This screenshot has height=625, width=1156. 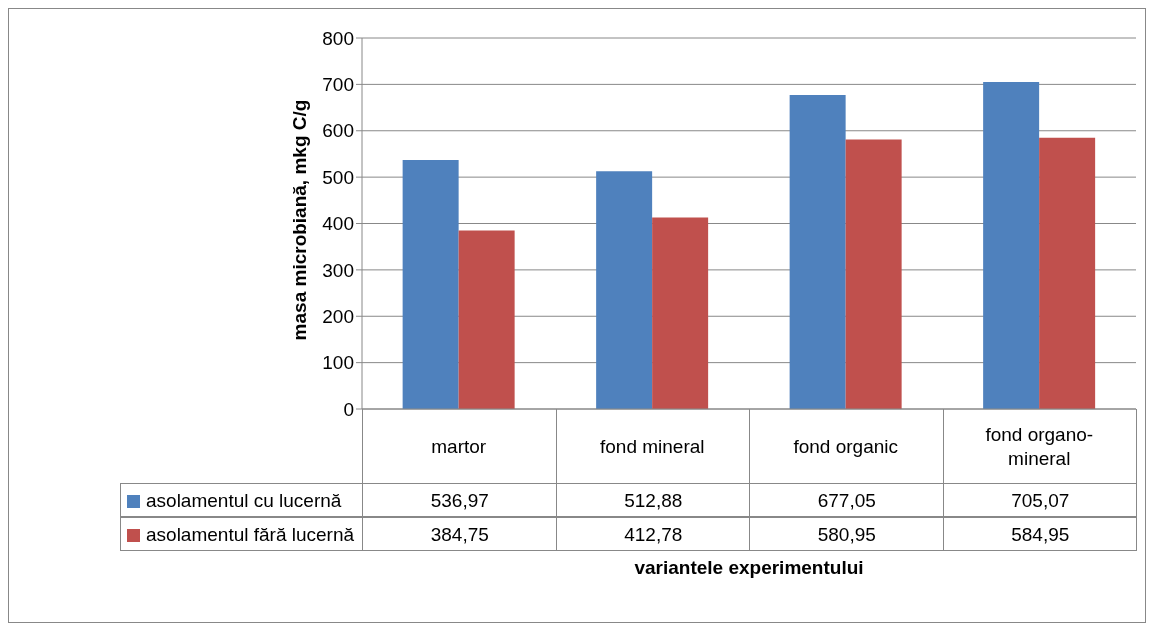 What do you see at coordinates (348, 409) in the screenshot?
I see `y-tick-label: 0` at bounding box center [348, 409].